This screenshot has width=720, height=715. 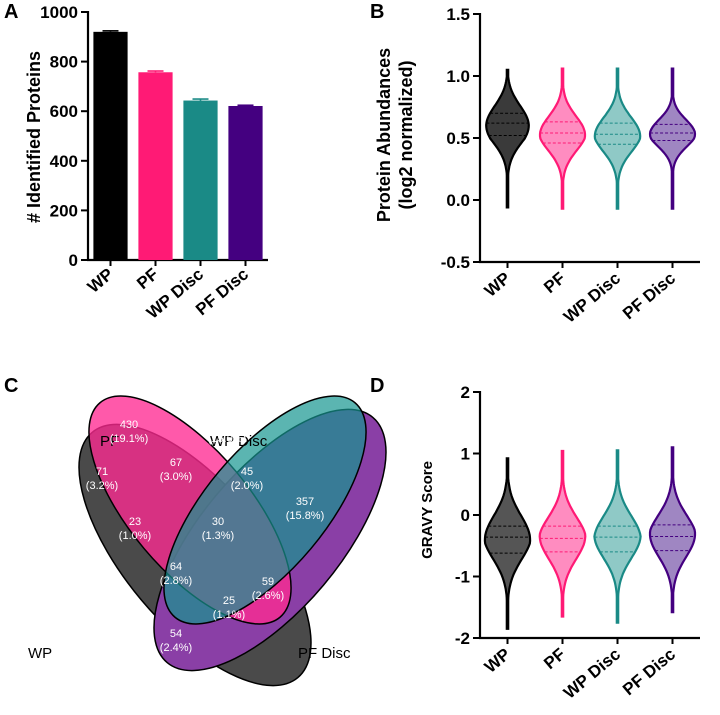 I want to click on bar-chart-y-tick-label: 600, so click(x=64, y=111).